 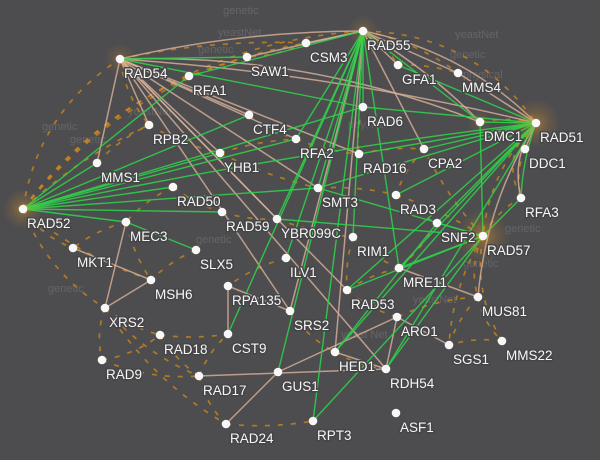 I want to click on node-mms4, so click(x=458, y=73).